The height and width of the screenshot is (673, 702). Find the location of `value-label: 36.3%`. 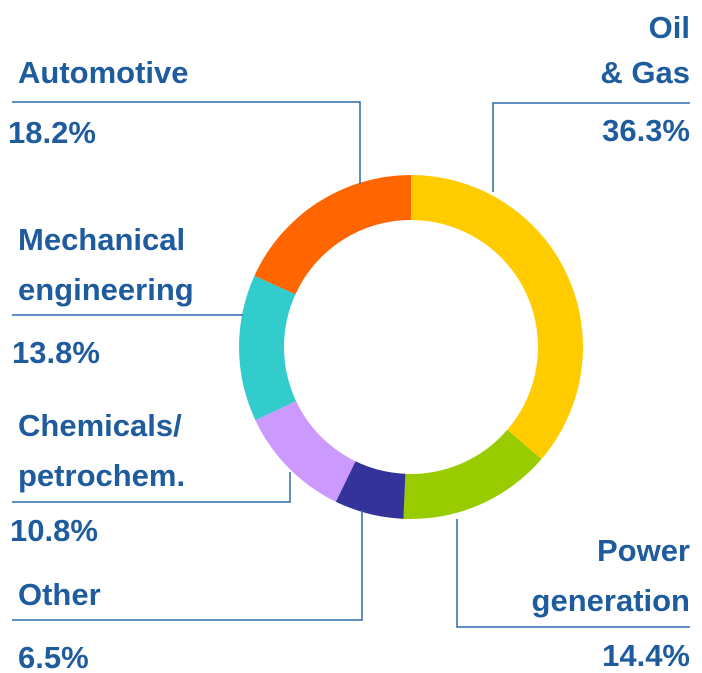

value-label: 36.3% is located at coordinates (646, 130).